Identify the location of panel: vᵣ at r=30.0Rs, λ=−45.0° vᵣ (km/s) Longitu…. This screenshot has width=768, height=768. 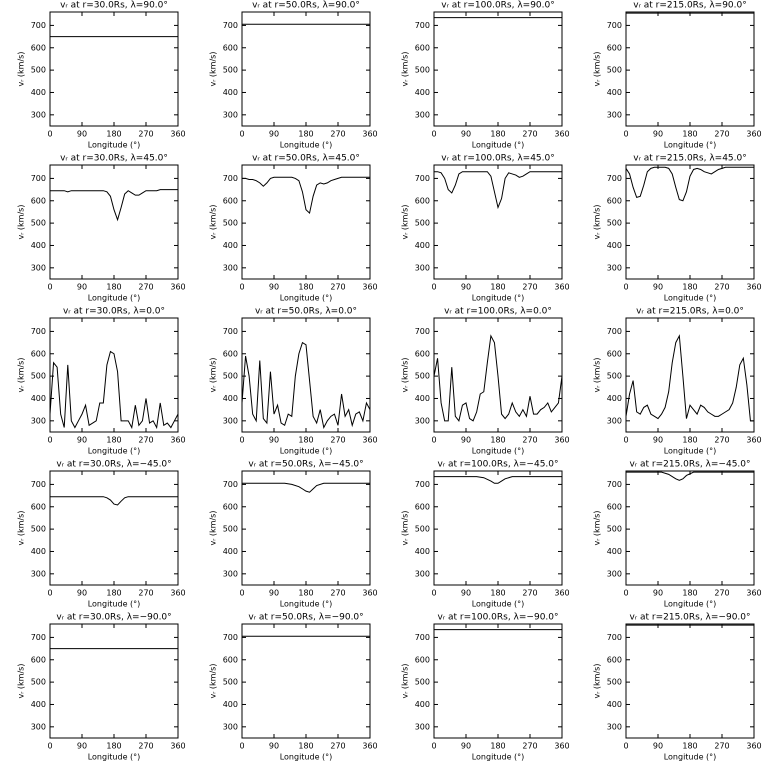
(101, 534).